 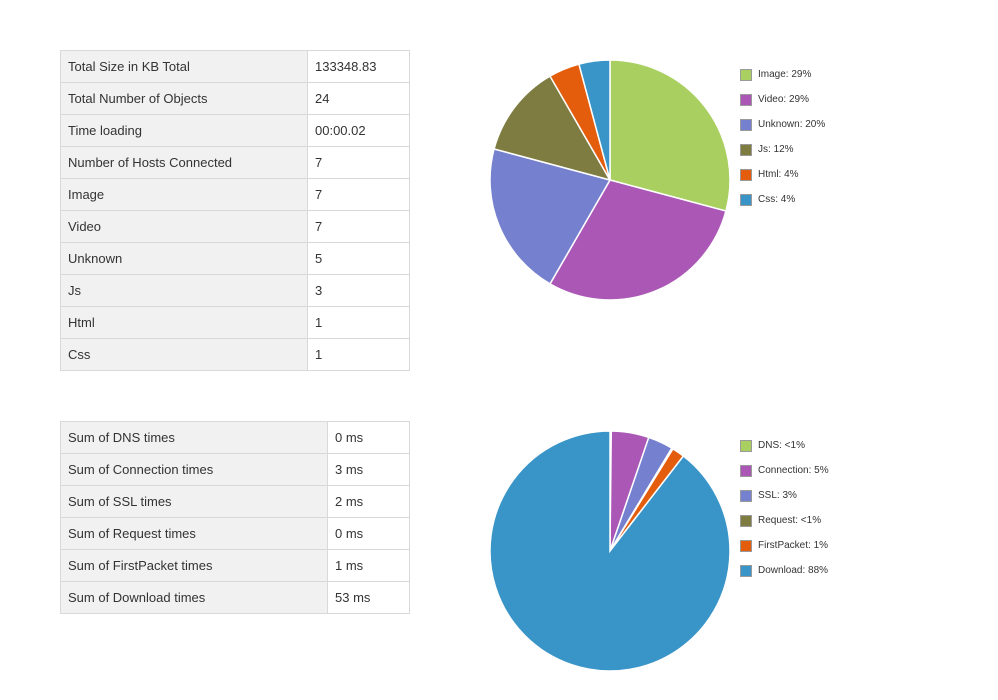 I want to click on table-row: Time loading 00:00.02, so click(x=235, y=130).